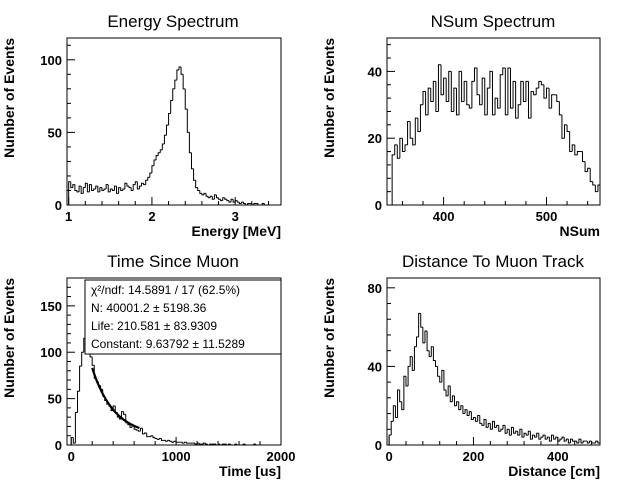 This screenshot has height=480, width=640. What do you see at coordinates (329, 338) in the screenshot?
I see `y-axis-label: Number of Events` at bounding box center [329, 338].